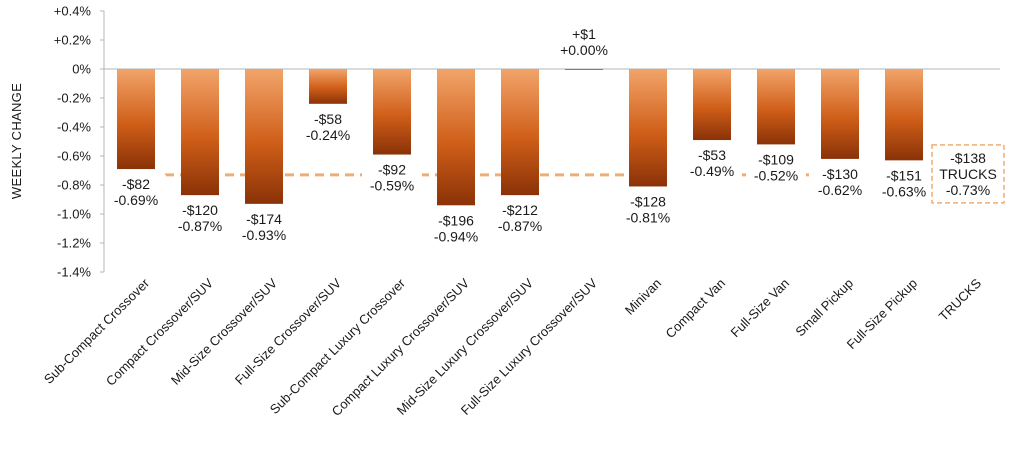 The width and height of the screenshot is (1024, 449). What do you see at coordinates (328, 135) in the screenshot?
I see `data-label-percent: -0.24%` at bounding box center [328, 135].